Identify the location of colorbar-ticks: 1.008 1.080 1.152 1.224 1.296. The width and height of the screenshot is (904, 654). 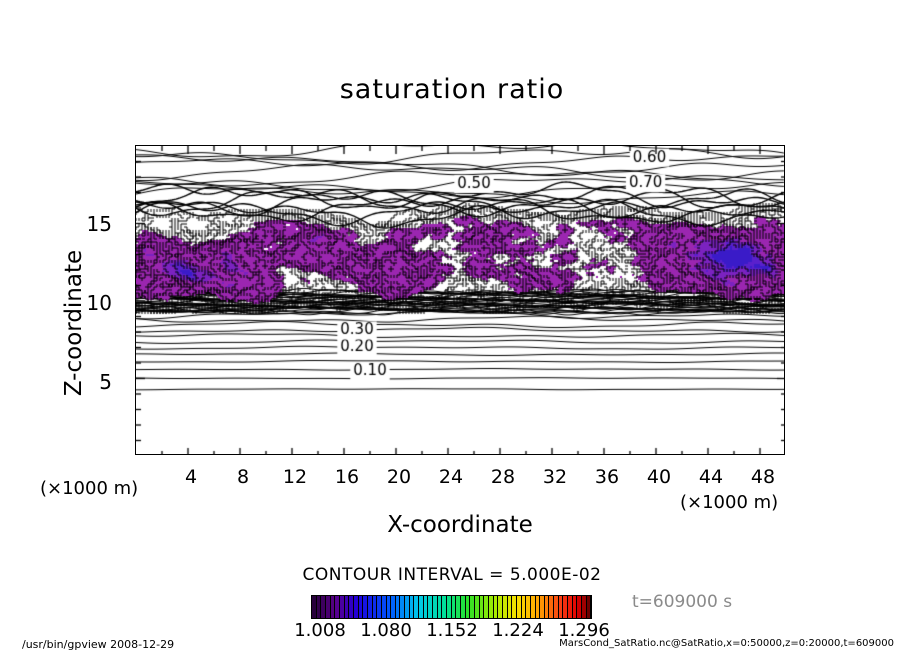
(452, 631).